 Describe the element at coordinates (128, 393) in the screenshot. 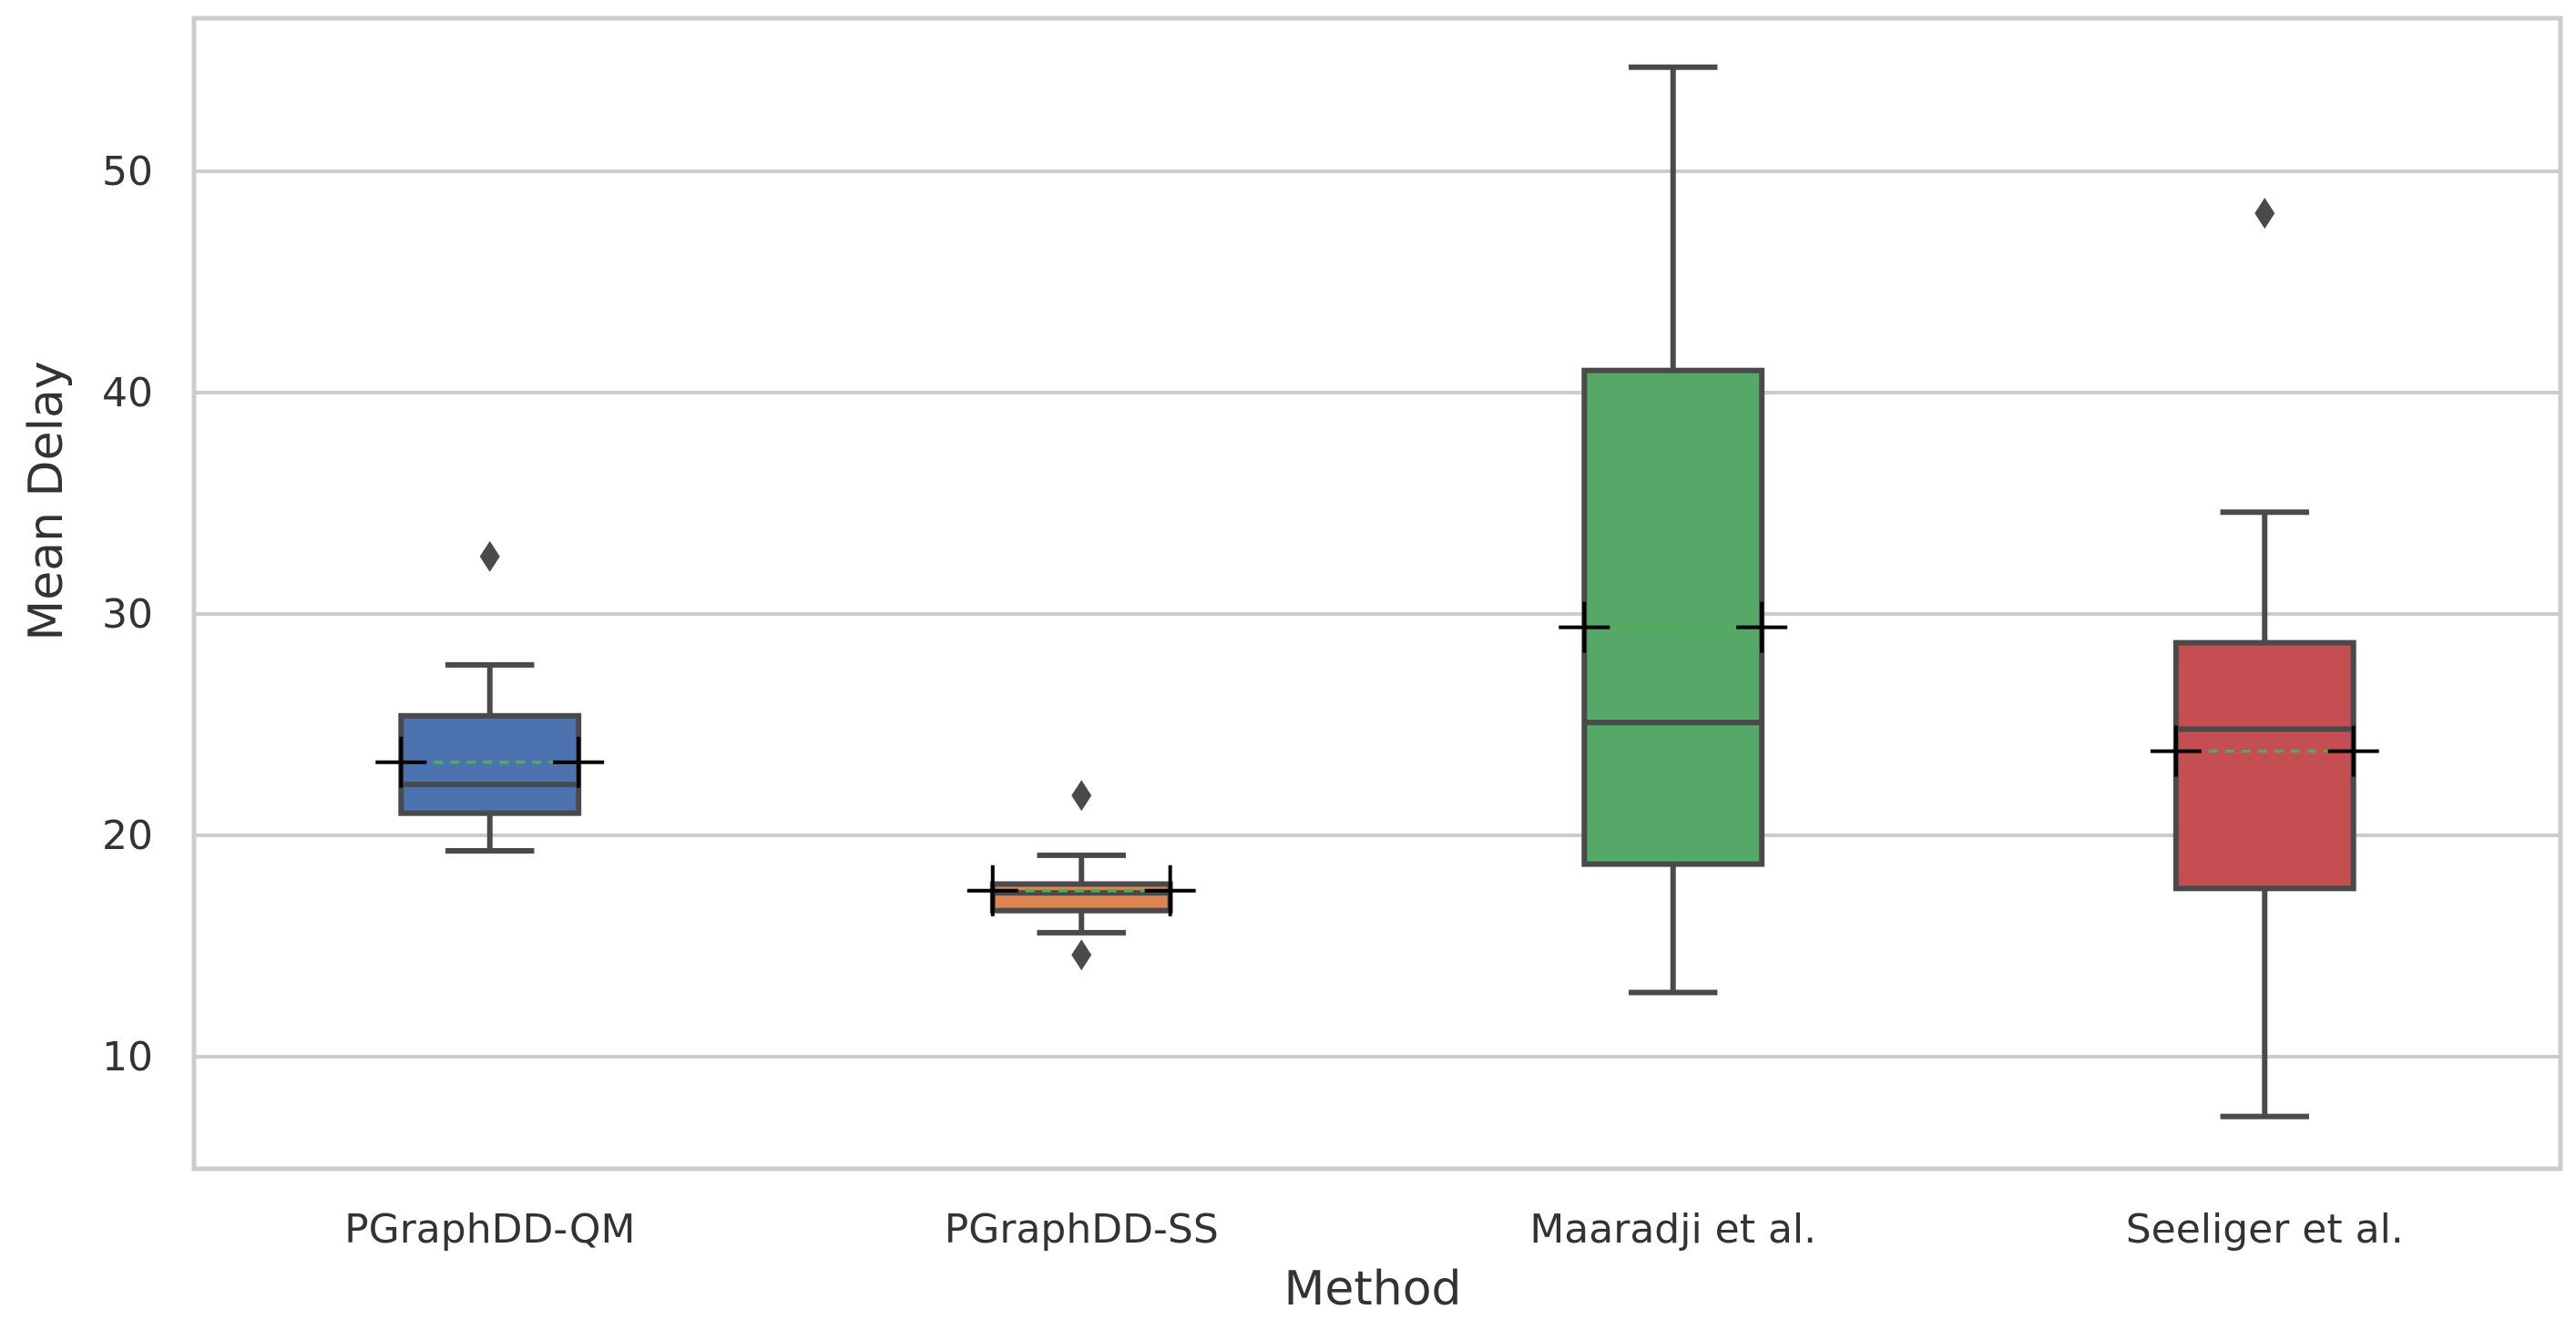

I see `y-tick-label: 40` at that location.